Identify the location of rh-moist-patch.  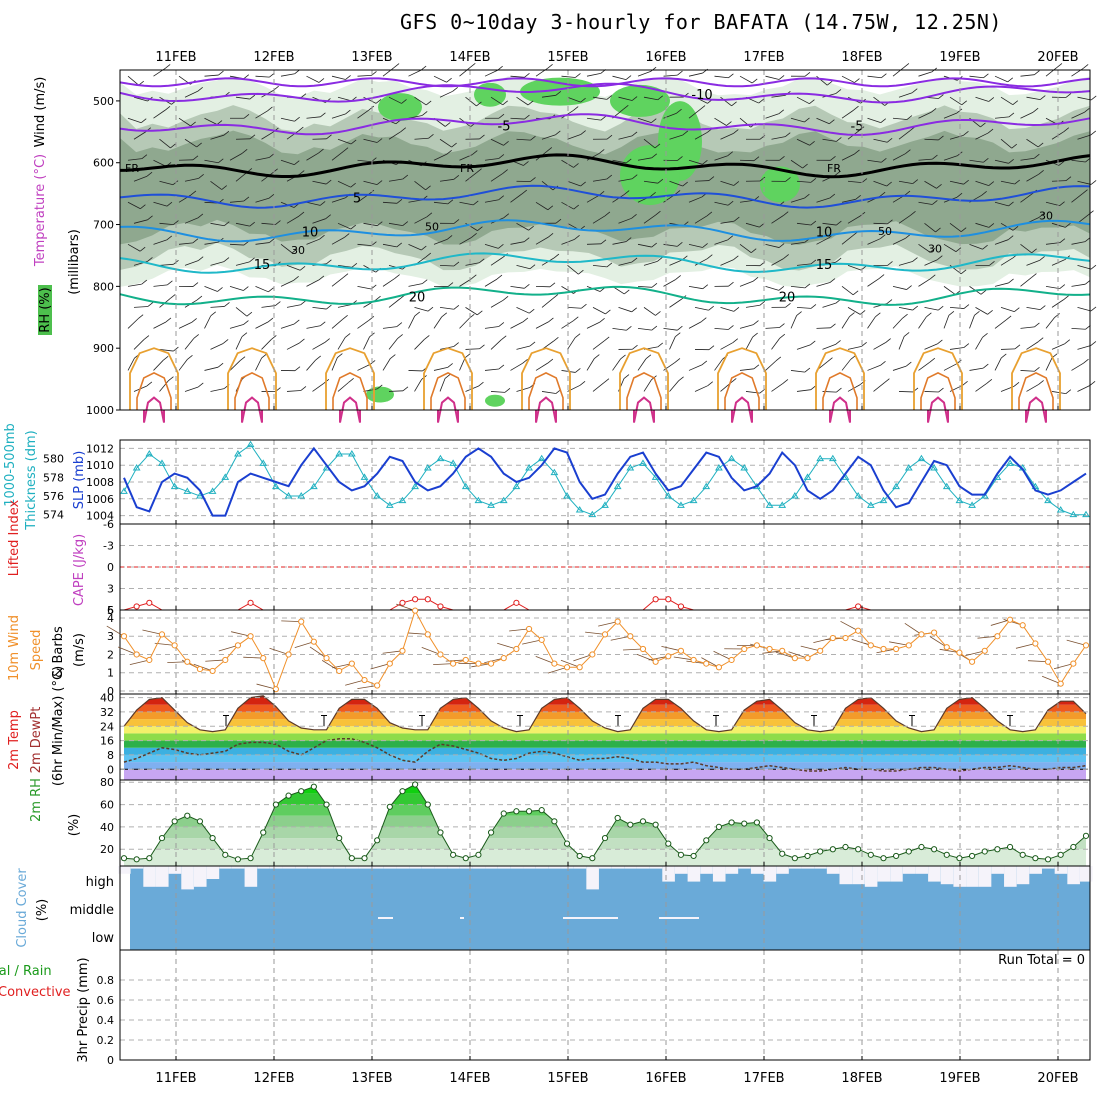
(380, 394).